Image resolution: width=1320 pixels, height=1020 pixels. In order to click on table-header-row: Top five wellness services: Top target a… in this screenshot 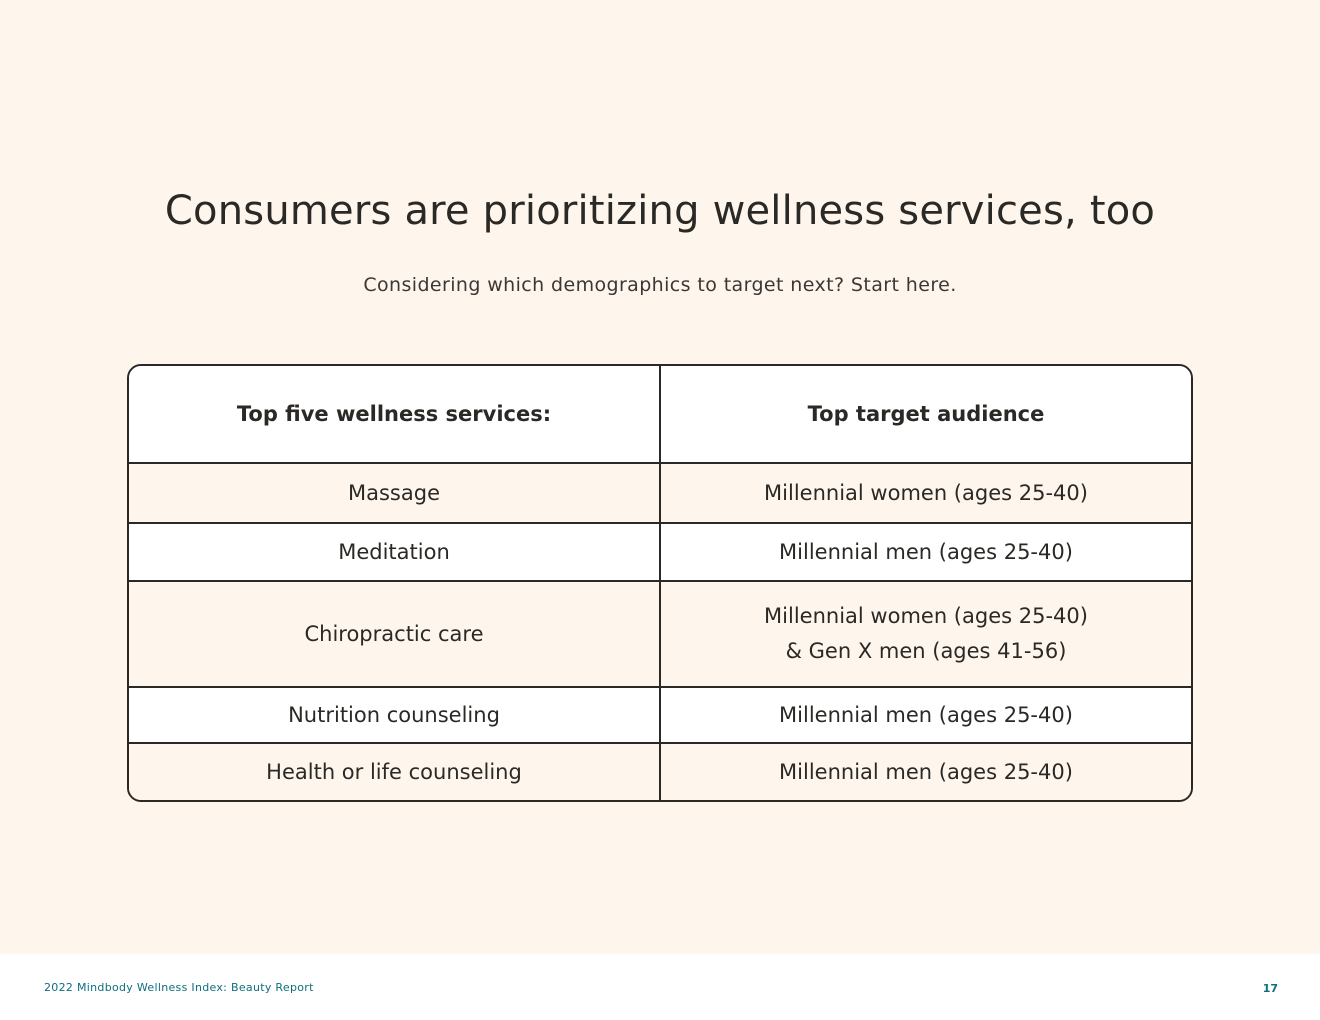, I will do `click(660, 415)`.